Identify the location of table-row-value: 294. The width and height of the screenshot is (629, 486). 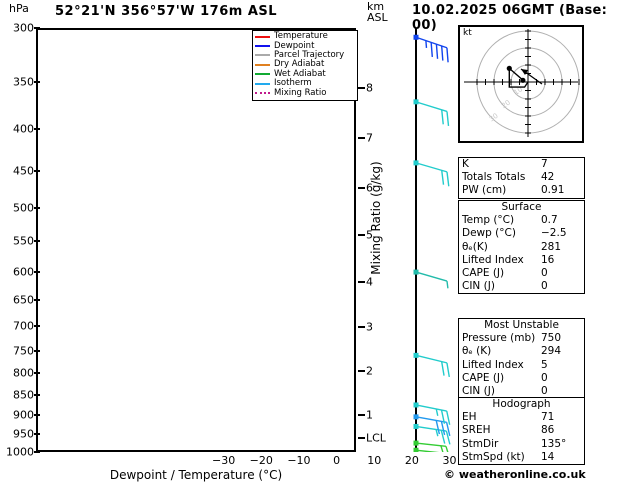
(551, 351).